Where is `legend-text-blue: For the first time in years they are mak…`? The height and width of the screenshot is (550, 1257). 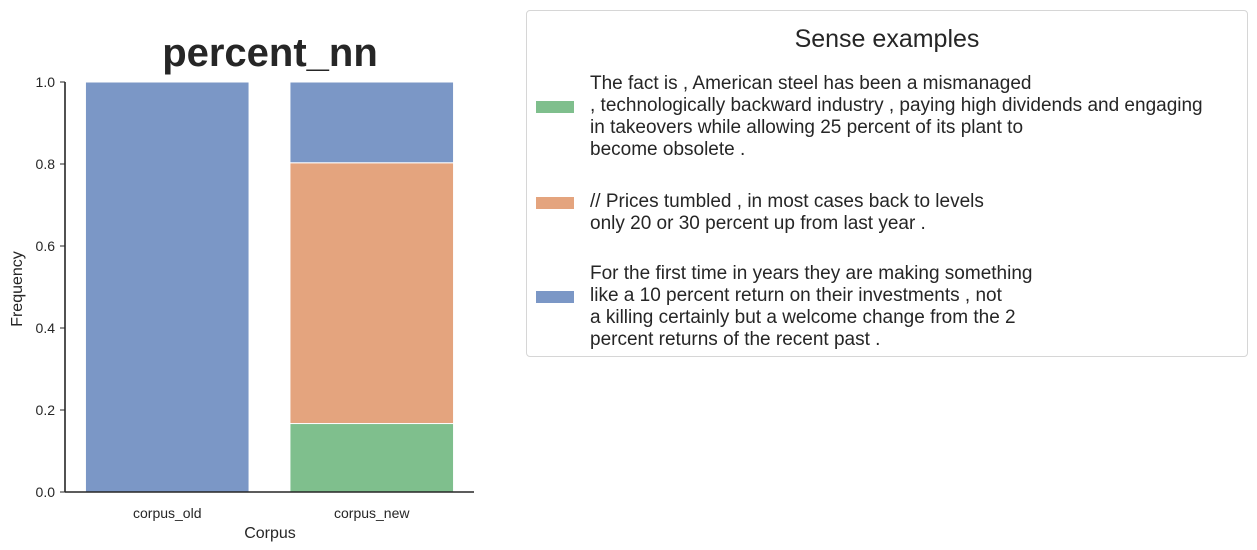 legend-text-blue: For the first time in years they are mak… is located at coordinates (917, 307).